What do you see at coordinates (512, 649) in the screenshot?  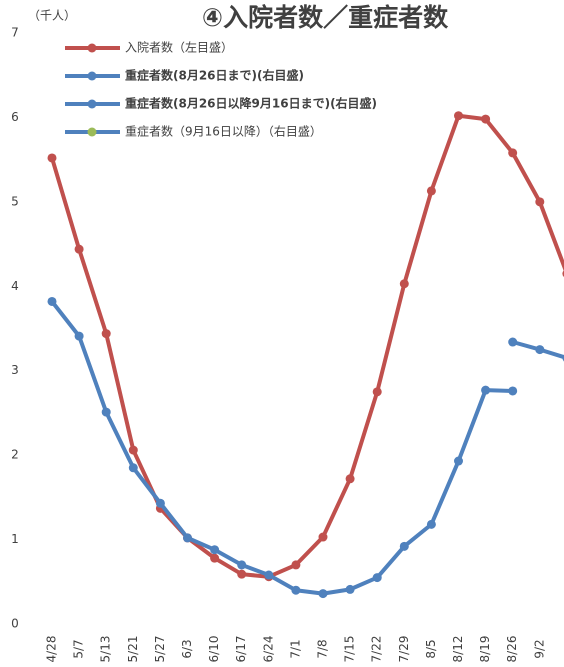 I see `x-tick-label: 8/26` at bounding box center [512, 649].